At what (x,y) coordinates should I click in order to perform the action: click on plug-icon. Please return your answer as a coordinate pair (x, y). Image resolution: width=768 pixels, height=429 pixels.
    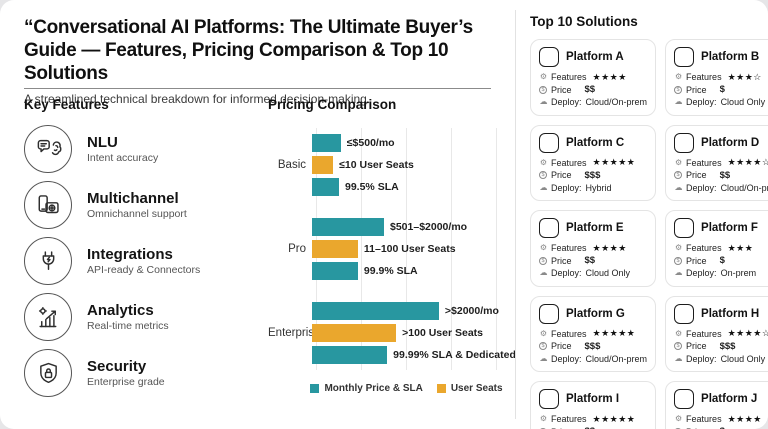
    Looking at the image, I should click on (48, 261).